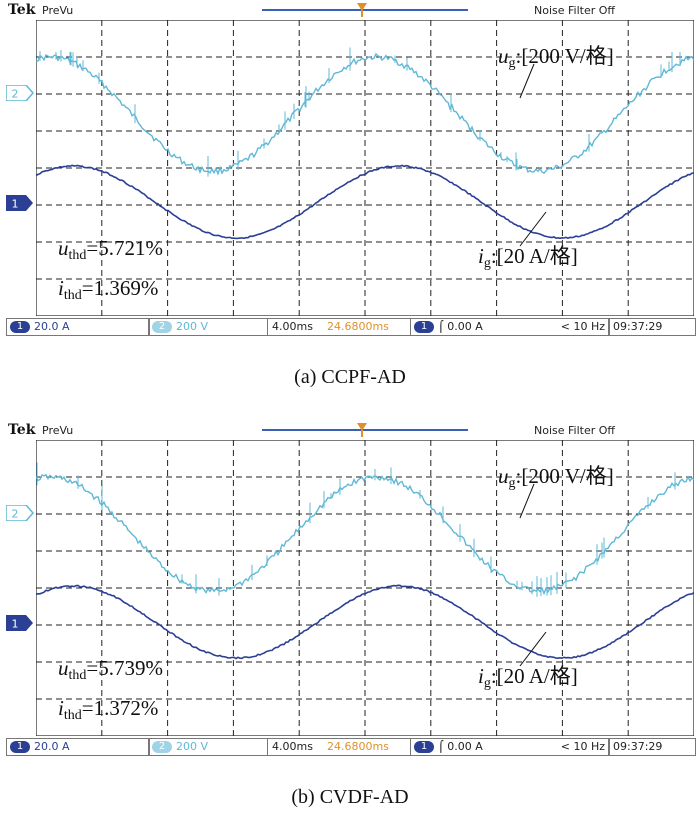 The height and width of the screenshot is (817, 700). Describe the element at coordinates (108, 709) in the screenshot. I see `ithd-annotation: ithd=1.372%` at that location.